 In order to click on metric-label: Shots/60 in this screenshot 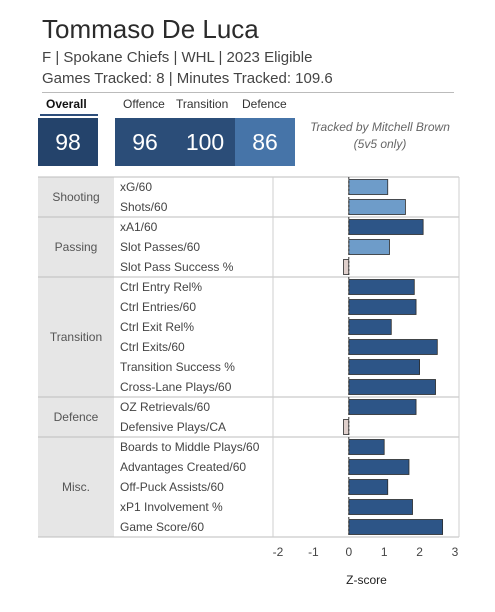, I will do `click(144, 207)`.